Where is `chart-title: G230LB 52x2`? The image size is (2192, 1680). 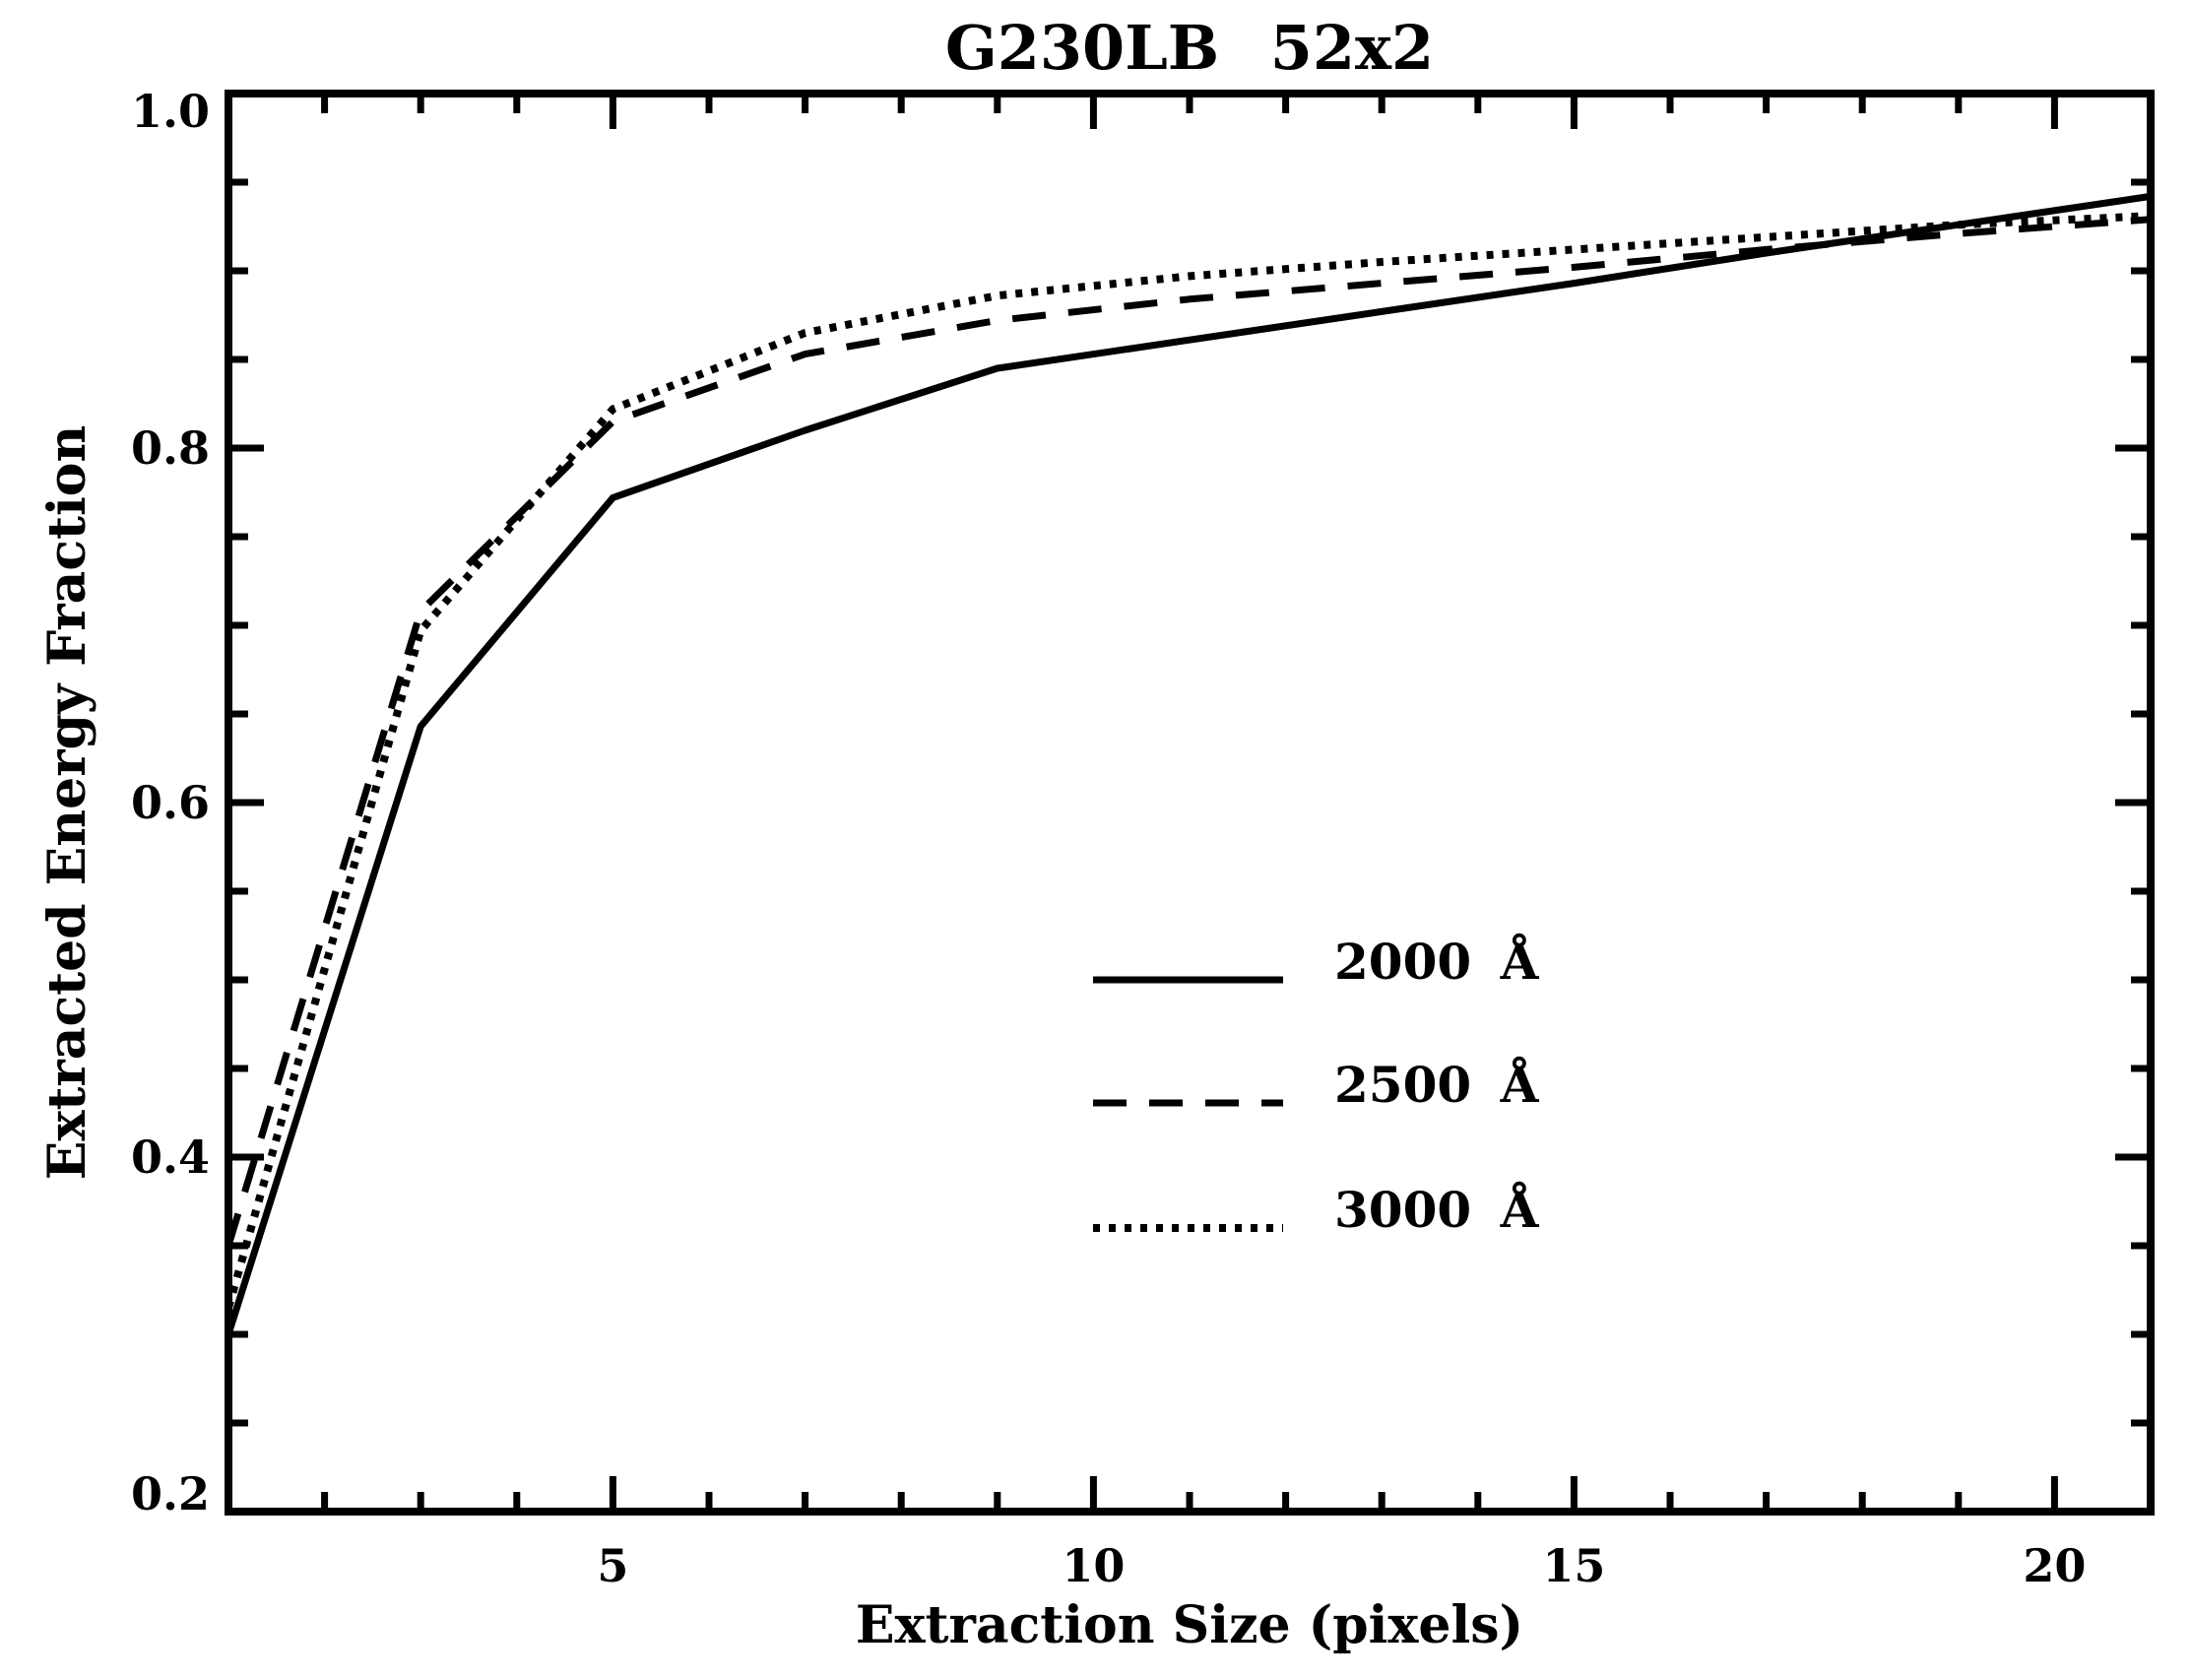 chart-title: G230LB 52x2 is located at coordinates (1189, 48).